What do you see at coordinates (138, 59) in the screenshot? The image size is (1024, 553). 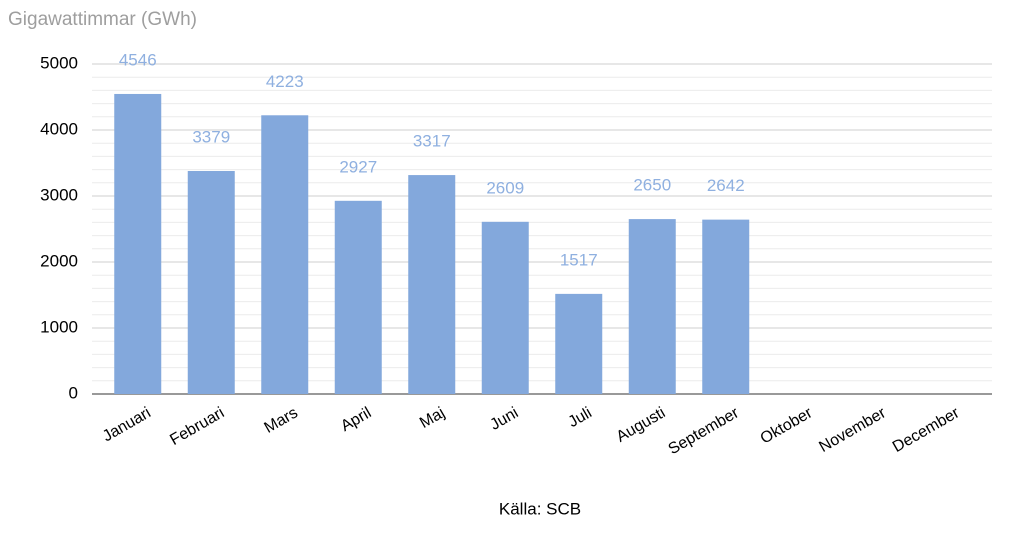 I see `data-label: 4546` at bounding box center [138, 59].